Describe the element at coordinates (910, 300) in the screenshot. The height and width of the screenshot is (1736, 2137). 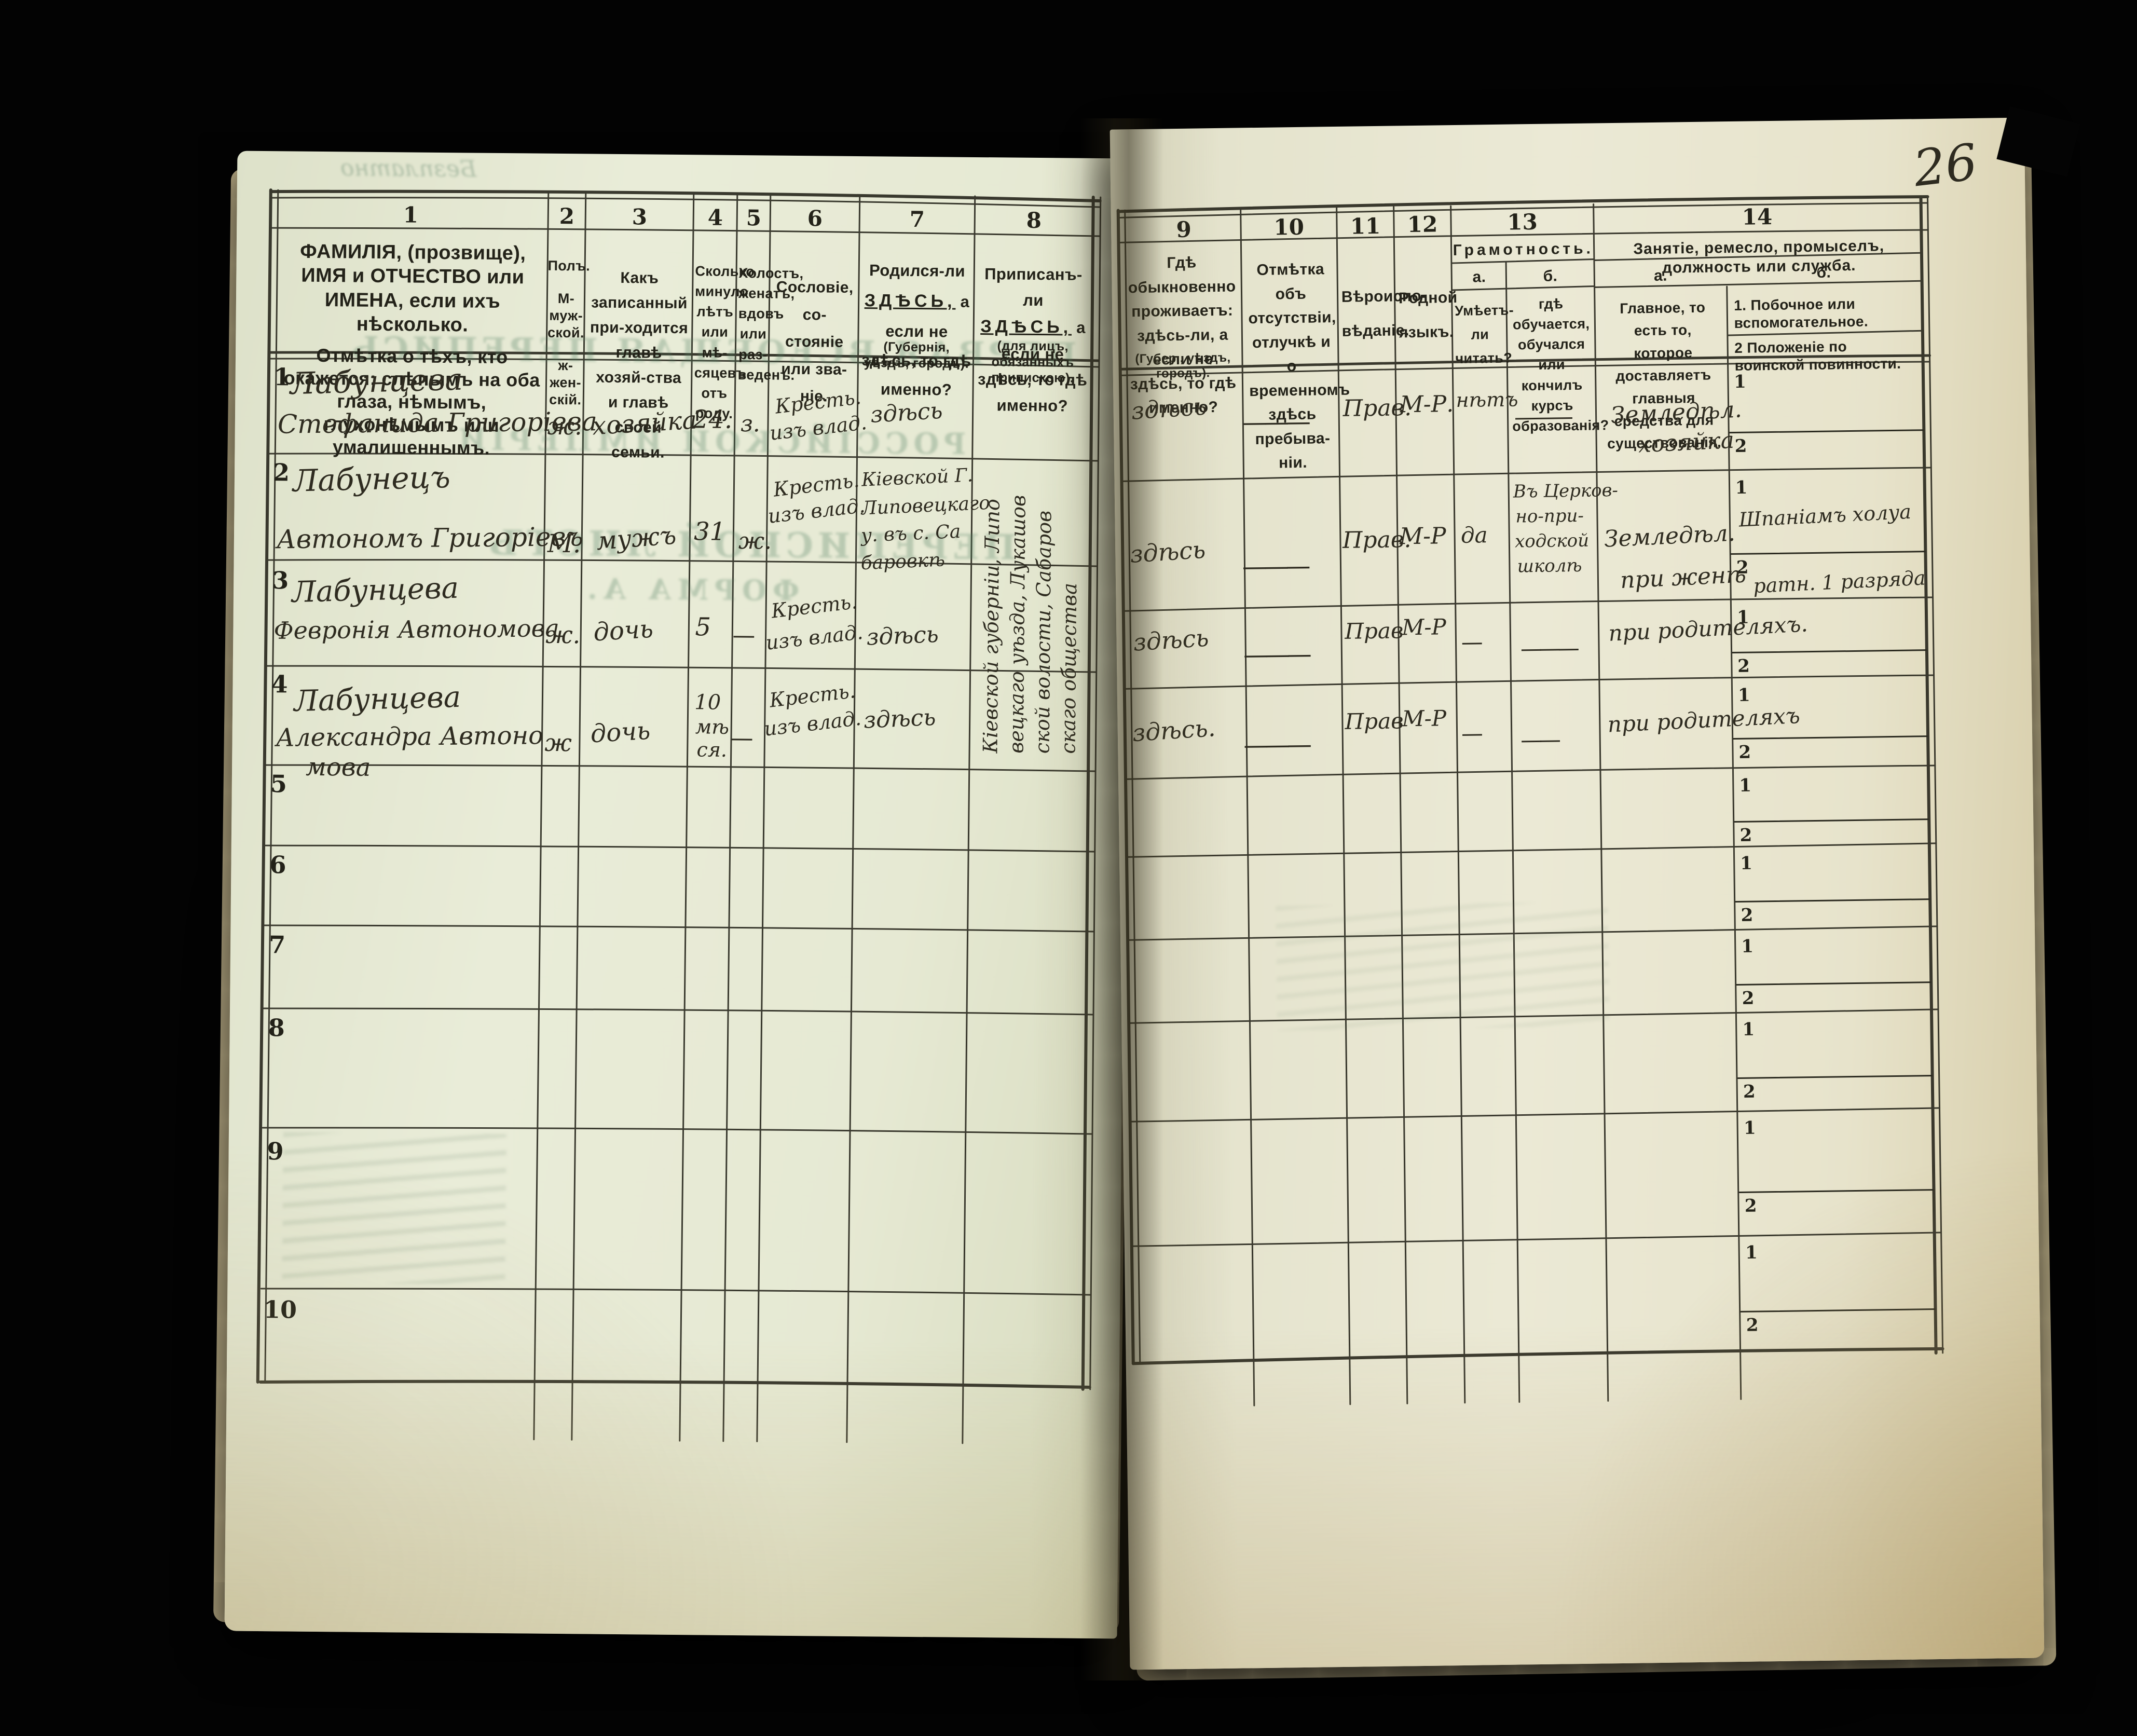
I see `header-col7-zdes: ЗДѢСЬ,` at that location.